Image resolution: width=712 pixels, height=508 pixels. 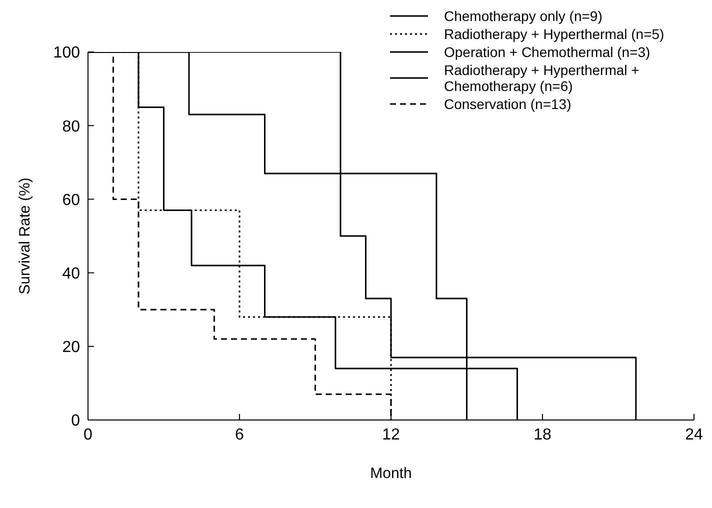 What do you see at coordinates (391, 435) in the screenshot?
I see `x-tick-label: 12` at bounding box center [391, 435].